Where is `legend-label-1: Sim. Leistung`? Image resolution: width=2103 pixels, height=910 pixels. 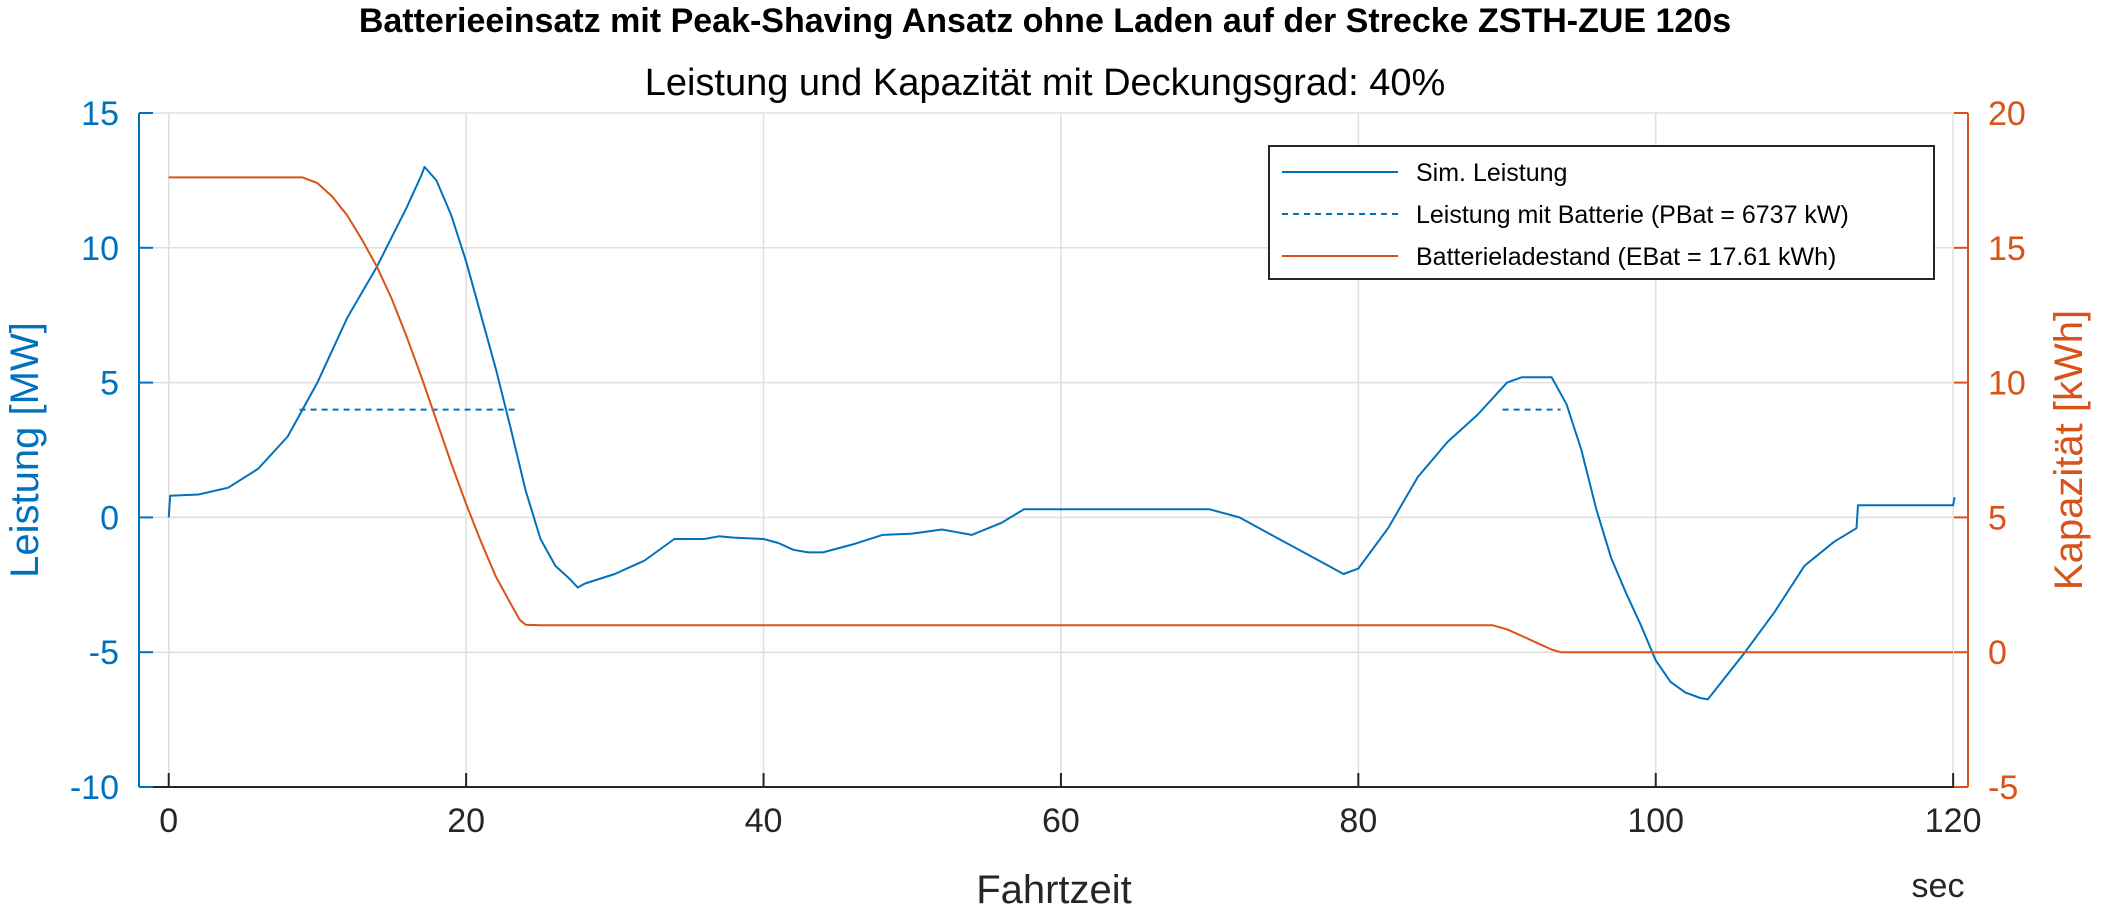 legend-label-1: Sim. Leistung is located at coordinates (1491, 173).